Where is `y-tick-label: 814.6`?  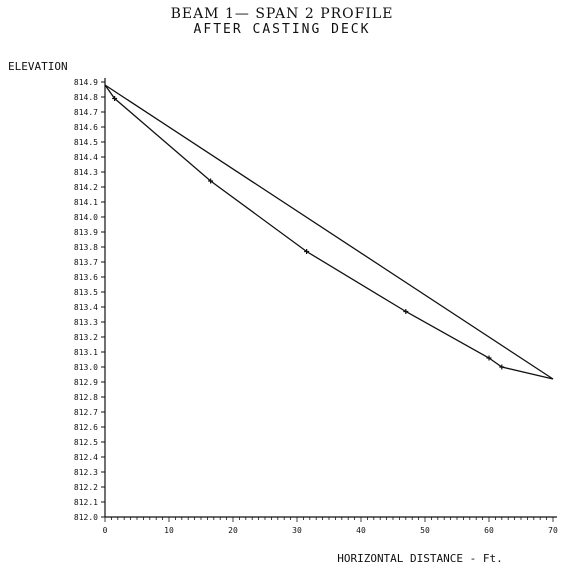 y-tick-label: 814.6 is located at coordinates (86, 127).